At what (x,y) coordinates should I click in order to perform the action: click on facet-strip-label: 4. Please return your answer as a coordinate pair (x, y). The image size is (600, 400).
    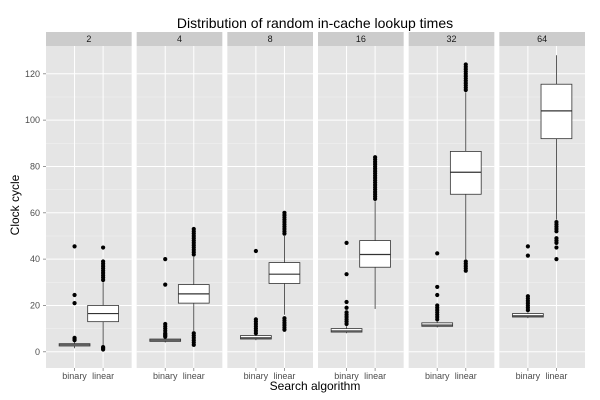
    Looking at the image, I should click on (179, 39).